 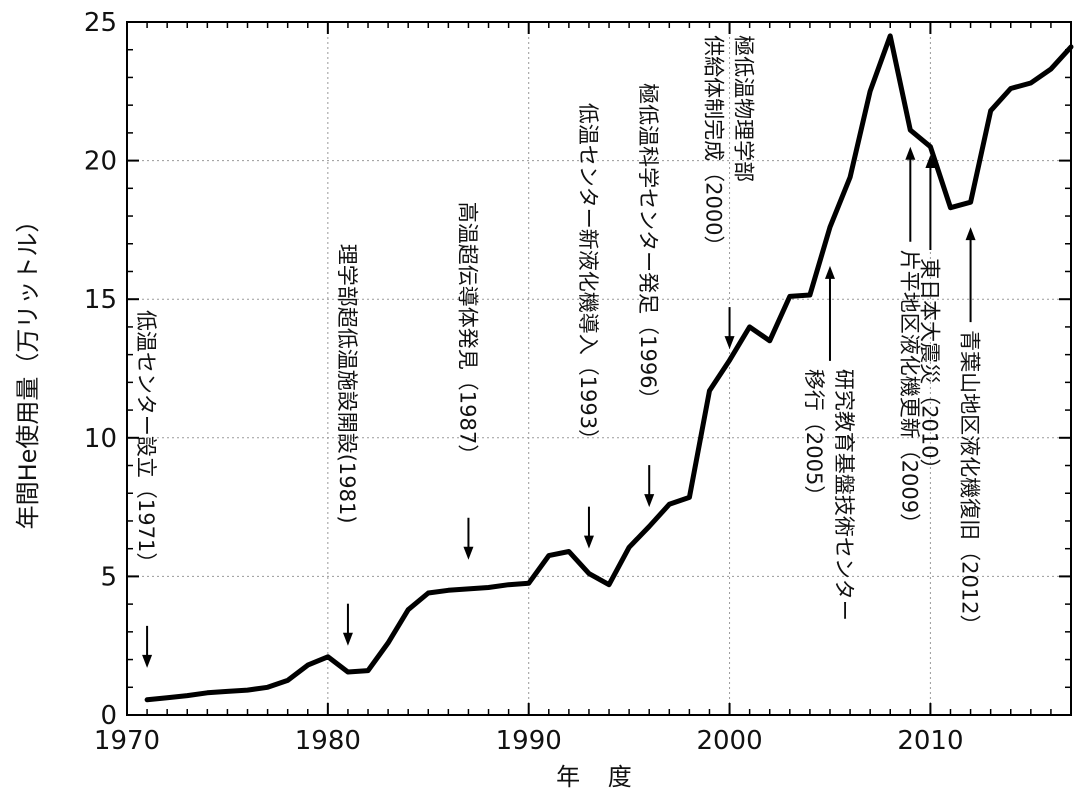 I want to click on annotation-label: 極低温物理学部, so click(x=744, y=108).